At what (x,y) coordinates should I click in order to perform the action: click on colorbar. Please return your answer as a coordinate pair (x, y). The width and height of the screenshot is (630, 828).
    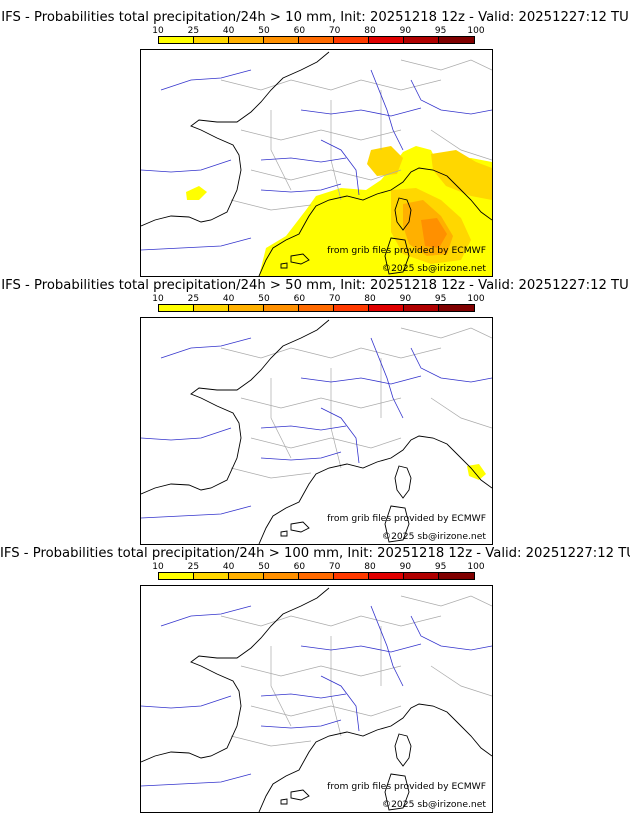
    Looking at the image, I should click on (316, 308).